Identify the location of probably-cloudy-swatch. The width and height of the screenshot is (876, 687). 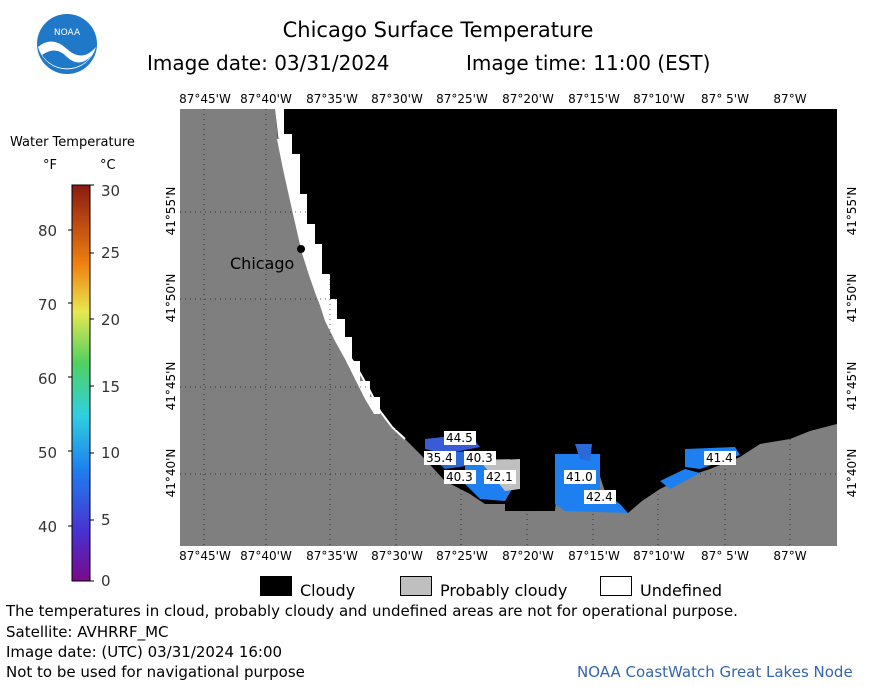
(416, 586).